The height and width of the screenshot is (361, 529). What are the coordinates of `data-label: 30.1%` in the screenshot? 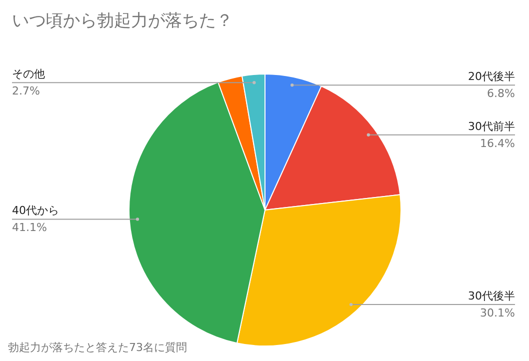 It's located at (497, 313).